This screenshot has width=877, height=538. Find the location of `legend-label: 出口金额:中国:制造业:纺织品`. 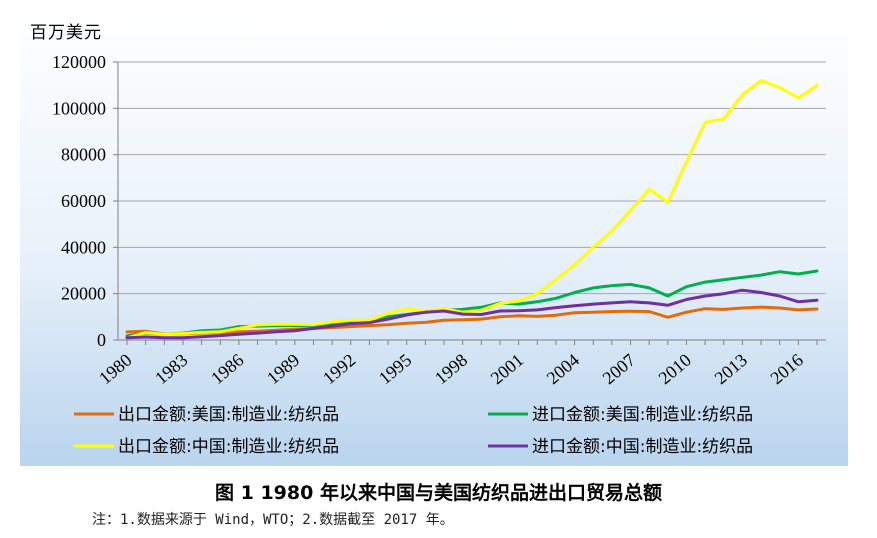

legend-label: 出口金额:中国:制造业:纺织品 is located at coordinates (228, 447).